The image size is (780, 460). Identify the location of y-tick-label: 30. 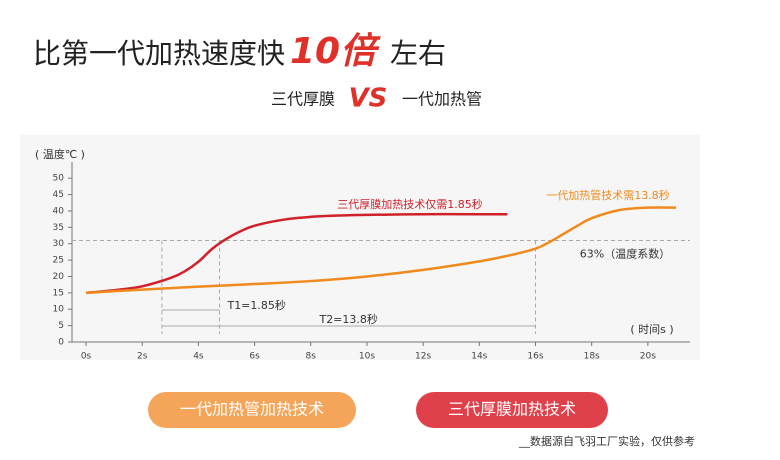
(59, 244).